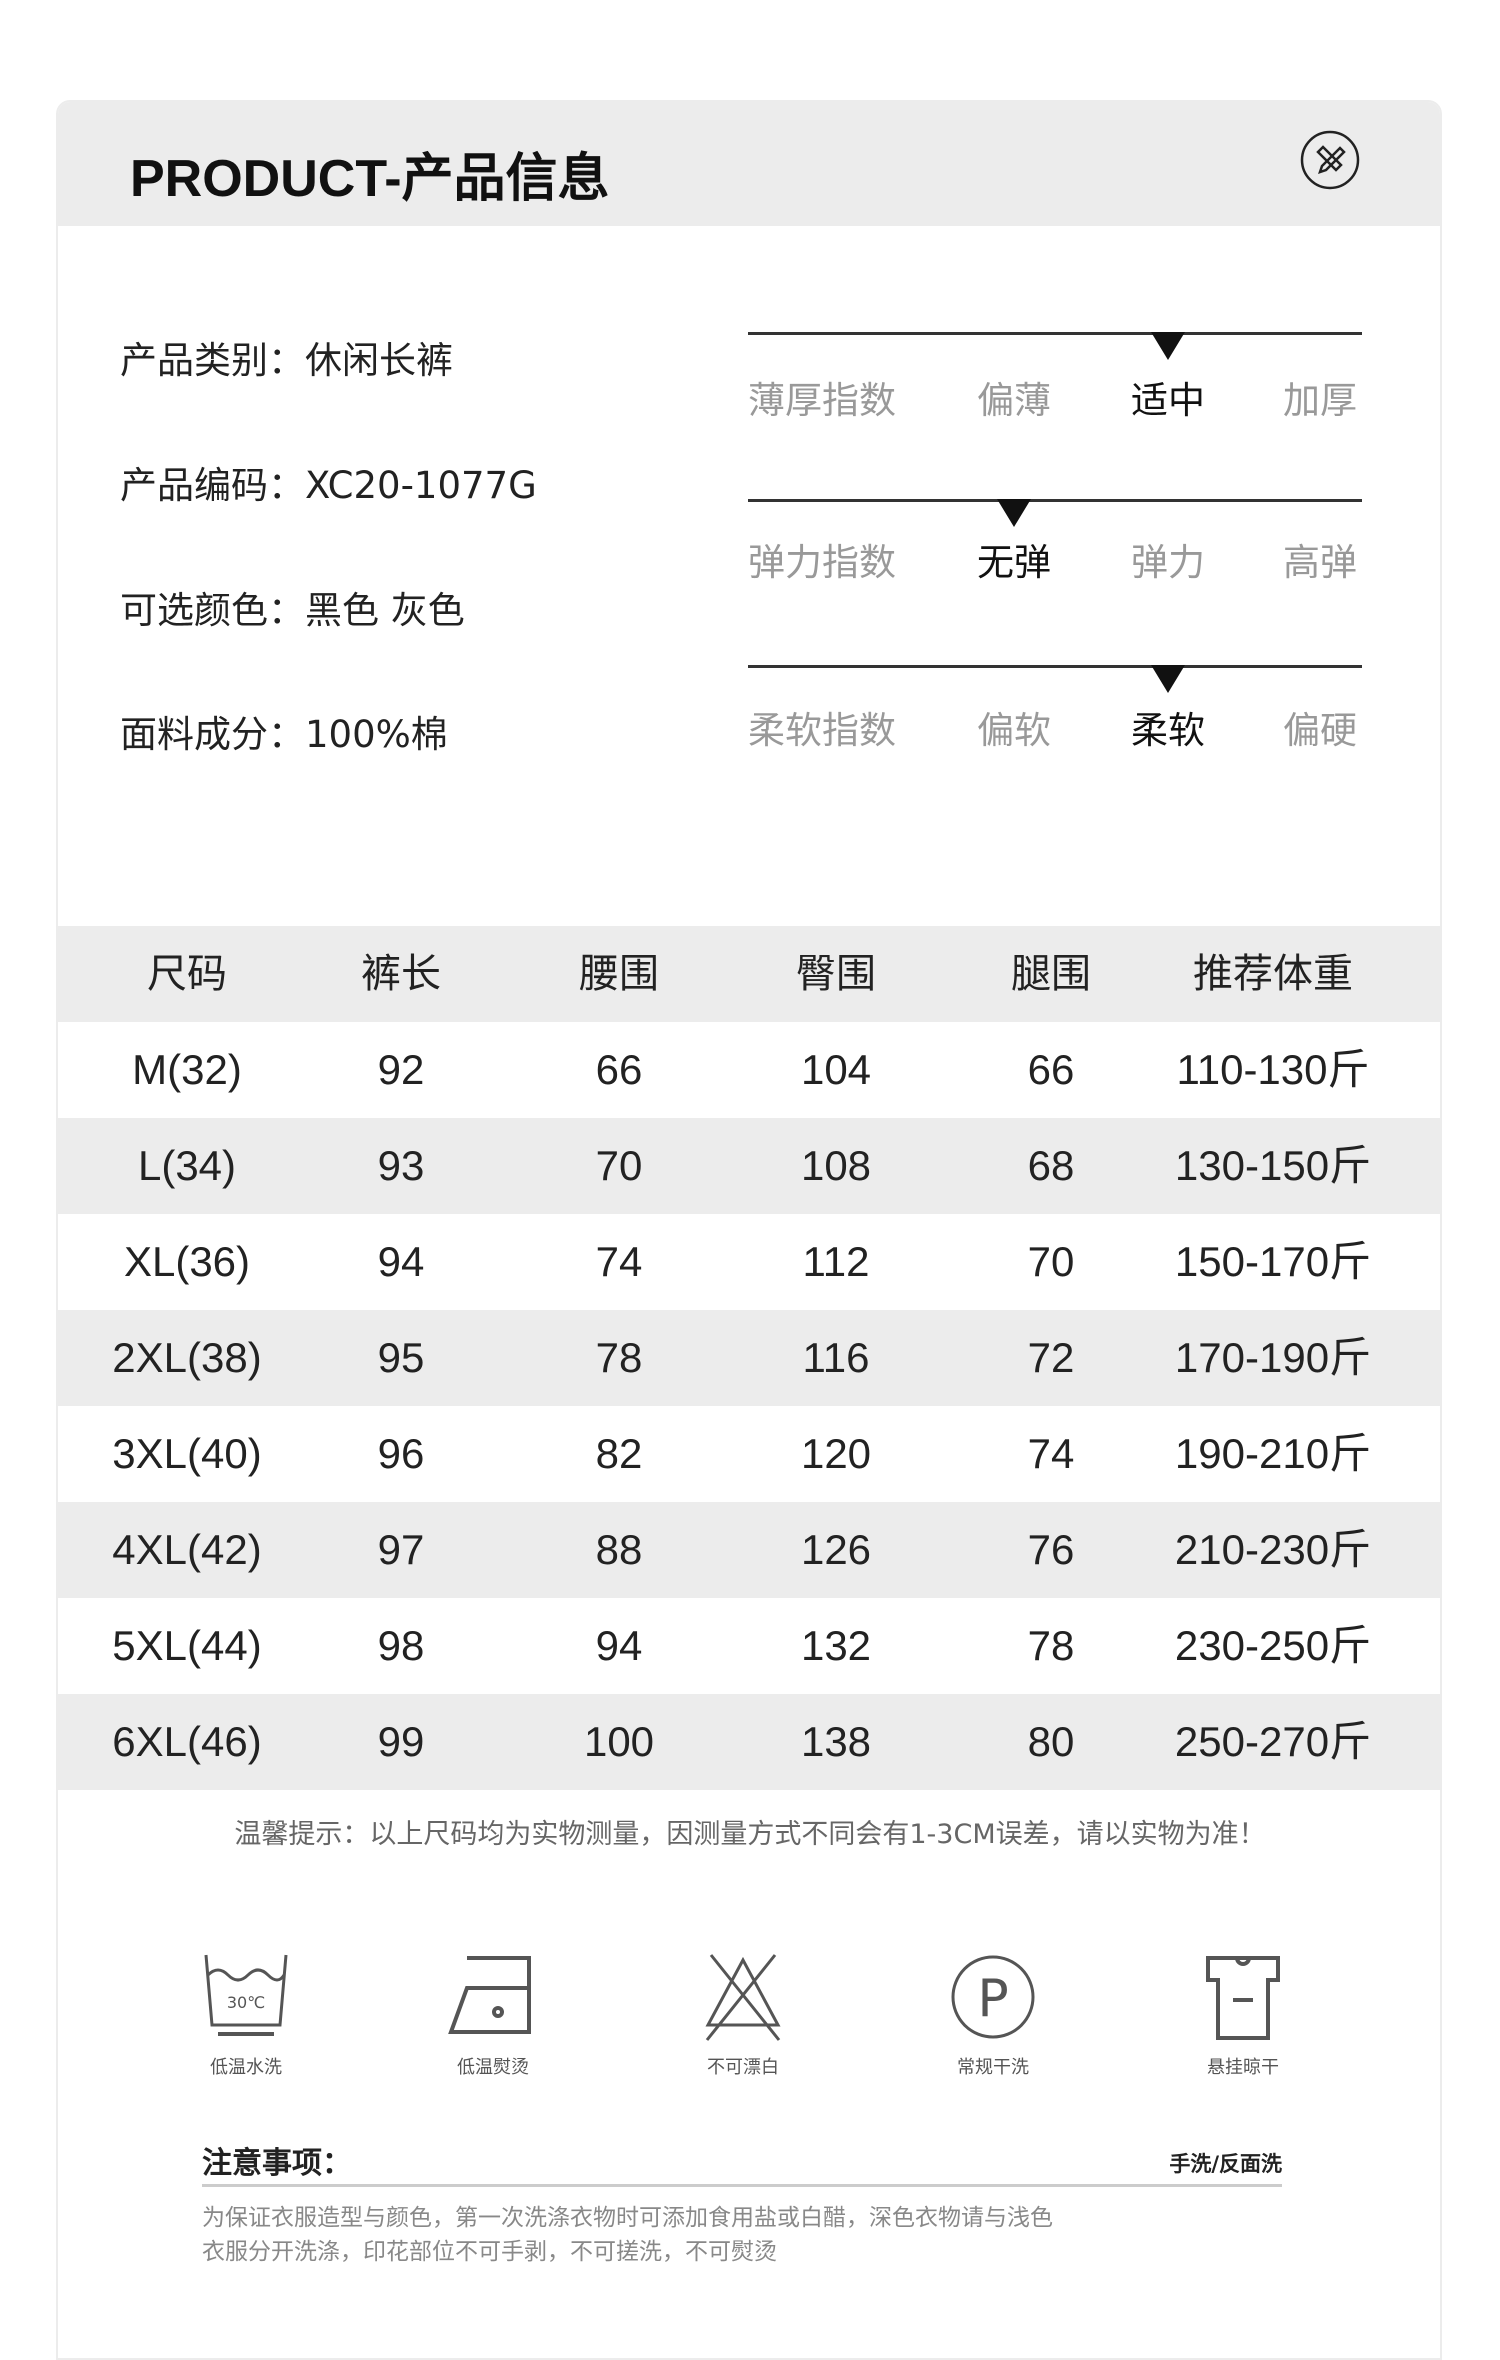 This screenshot has width=1500, height=2360. What do you see at coordinates (619, 1549) in the screenshot?
I see `table-cell: 88` at bounding box center [619, 1549].